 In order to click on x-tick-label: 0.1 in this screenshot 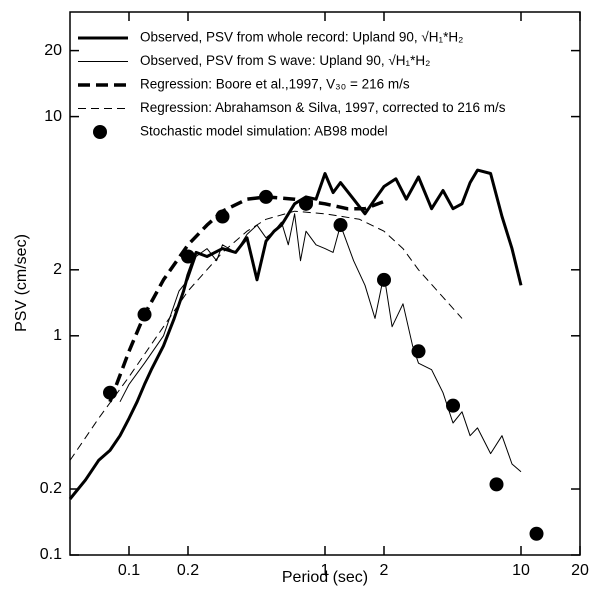, I will do `click(129, 570)`.